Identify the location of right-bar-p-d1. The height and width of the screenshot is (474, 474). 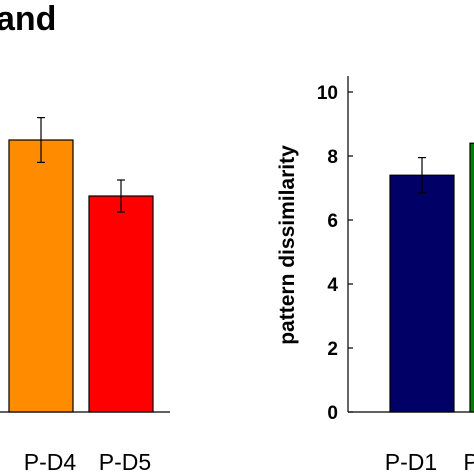
(422, 293).